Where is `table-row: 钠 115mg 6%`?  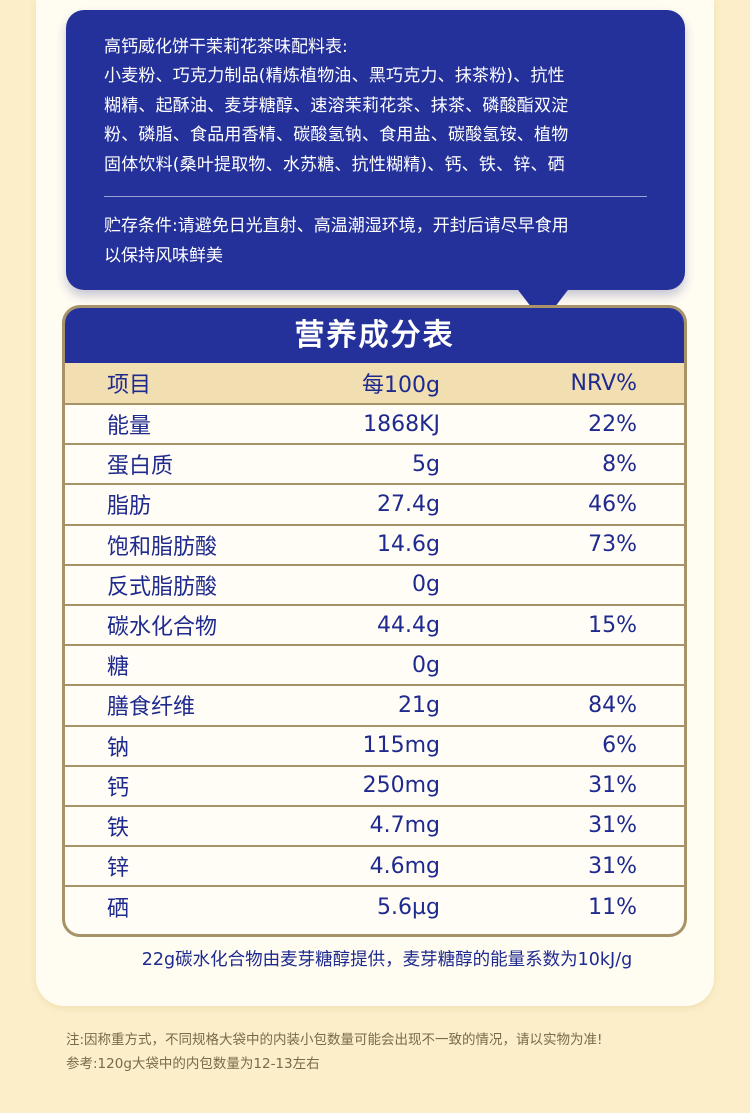 table-row: 钠 115mg 6% is located at coordinates (374, 747).